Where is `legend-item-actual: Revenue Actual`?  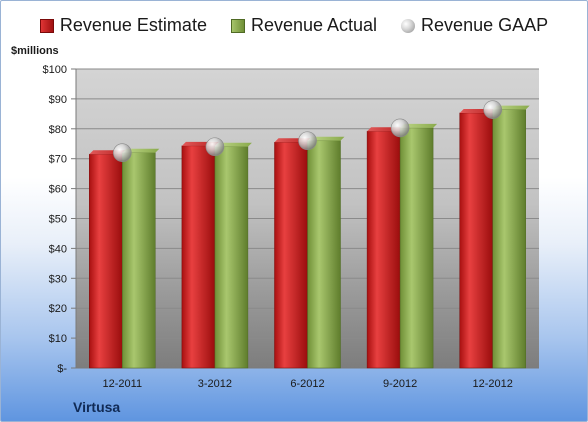
legend-item-actual: Revenue Actual is located at coordinates (304, 25).